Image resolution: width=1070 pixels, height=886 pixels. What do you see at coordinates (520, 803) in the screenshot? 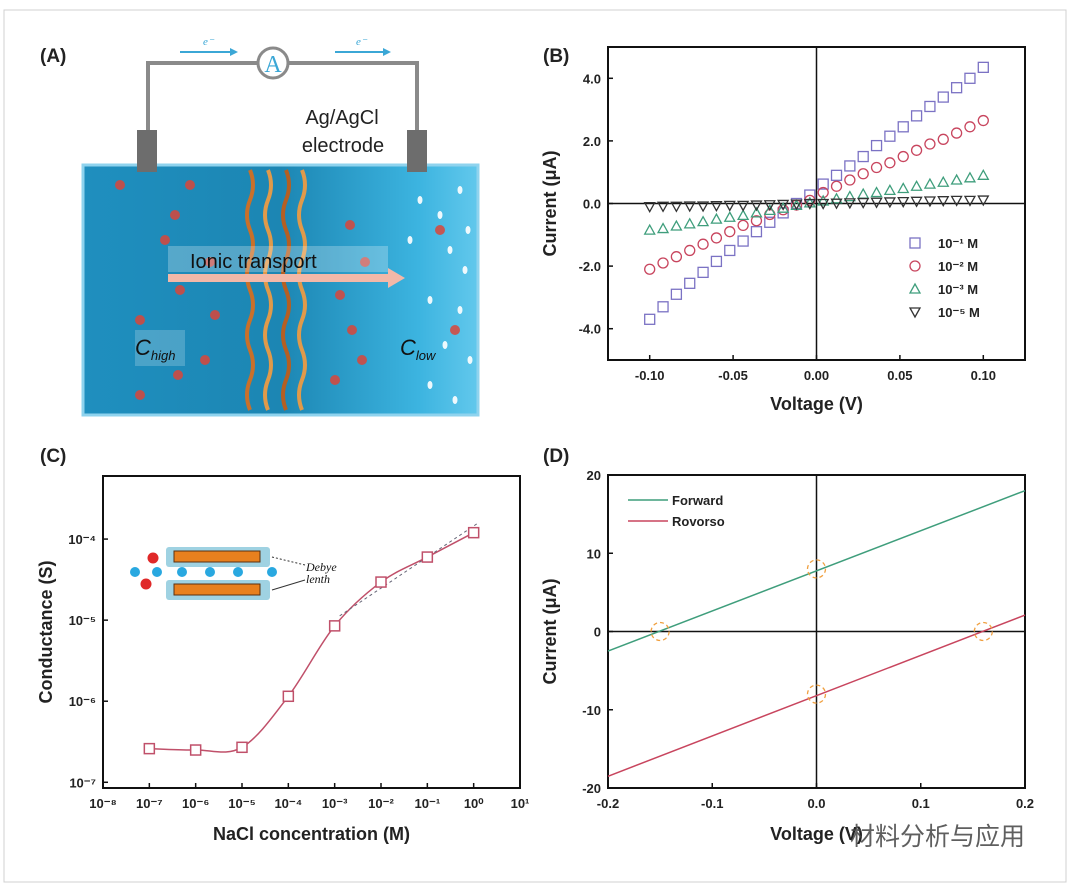
I see `x-tick-label: 10¹` at bounding box center [520, 803].